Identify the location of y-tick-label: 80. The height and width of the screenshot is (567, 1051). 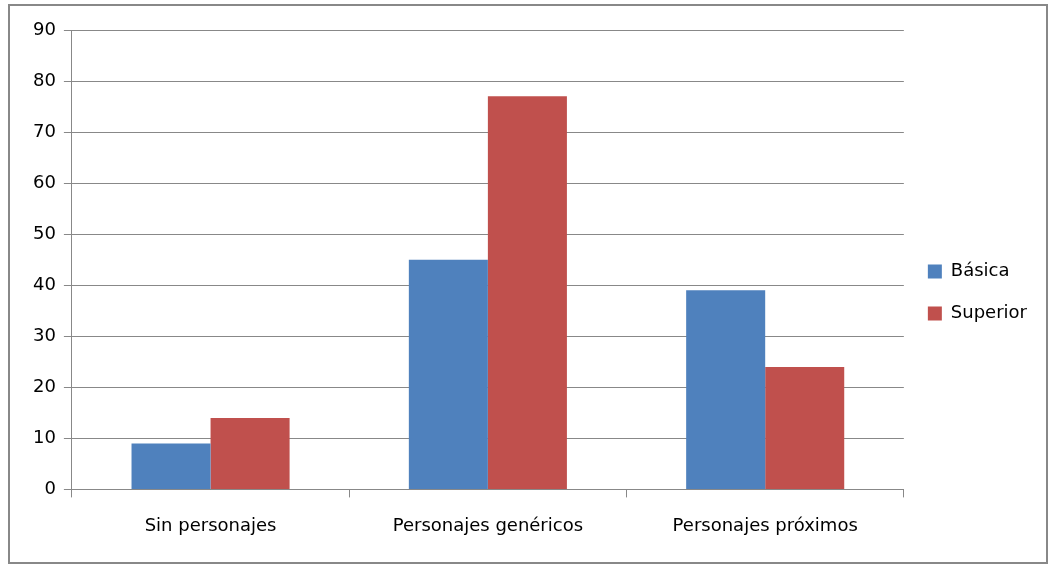
(44, 79).